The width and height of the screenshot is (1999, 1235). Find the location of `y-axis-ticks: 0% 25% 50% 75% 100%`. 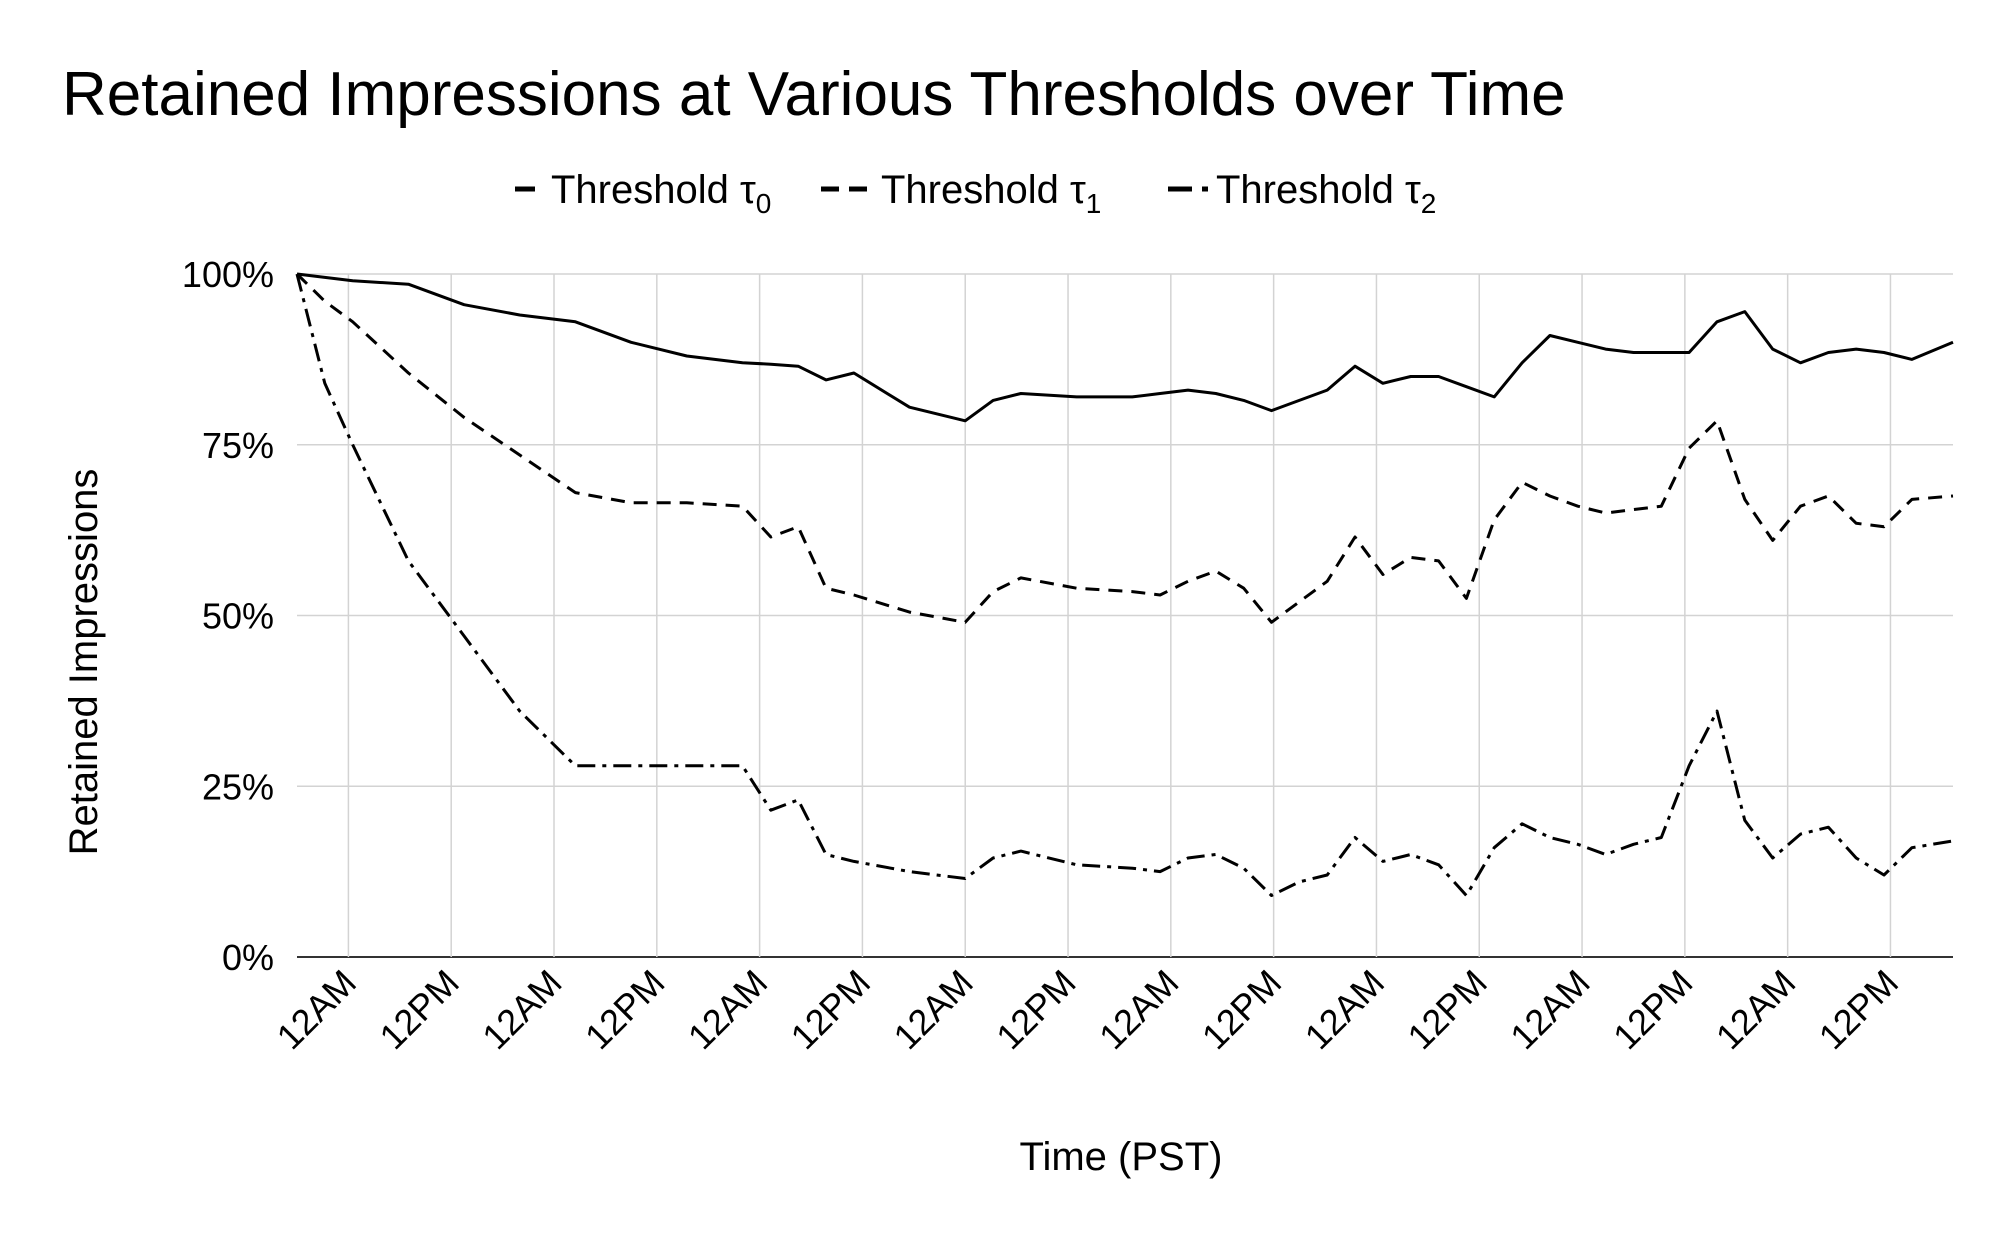

y-axis-ticks: 0% 25% 50% 75% 100% is located at coordinates (228, 616).